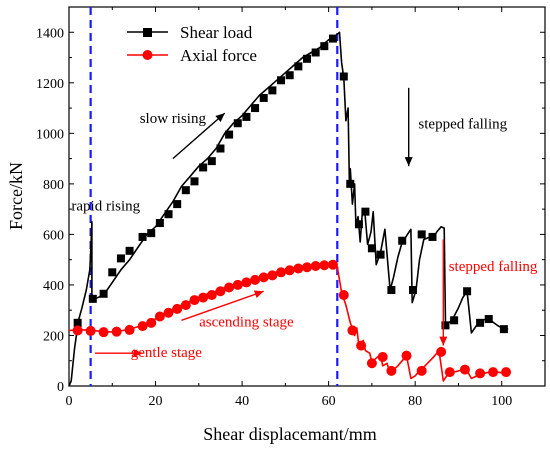  Describe the element at coordinates (329, 401) in the screenshot. I see `x-tick-label: 60` at that location.